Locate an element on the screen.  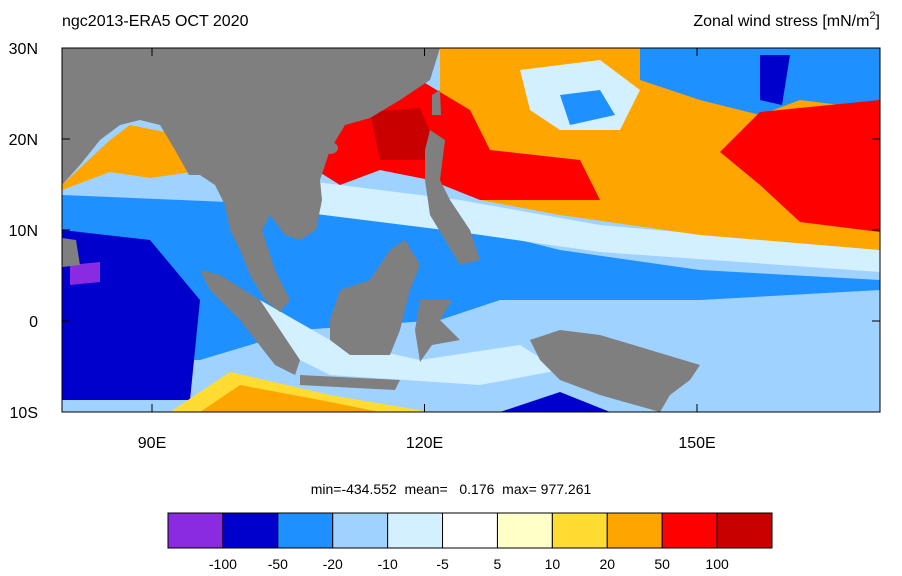
stats: min=-434.552 mean= 0.176 max= 977.261 is located at coordinates (451, 489).